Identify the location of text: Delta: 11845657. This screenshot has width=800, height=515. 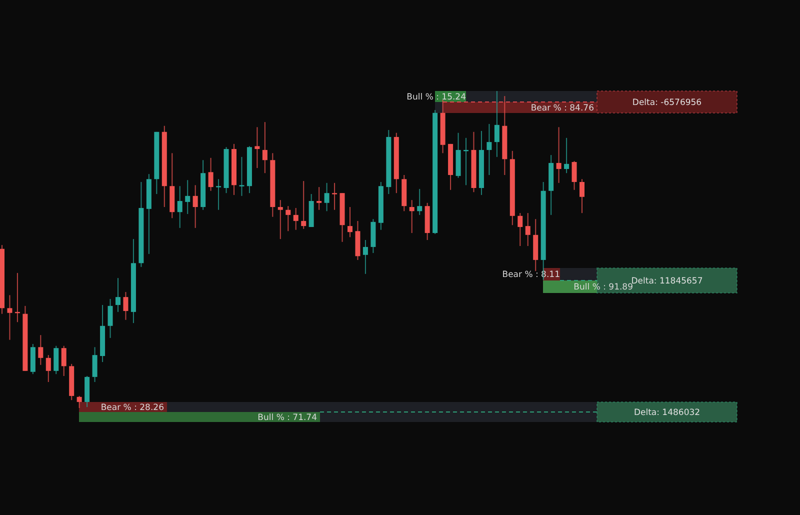
(667, 281).